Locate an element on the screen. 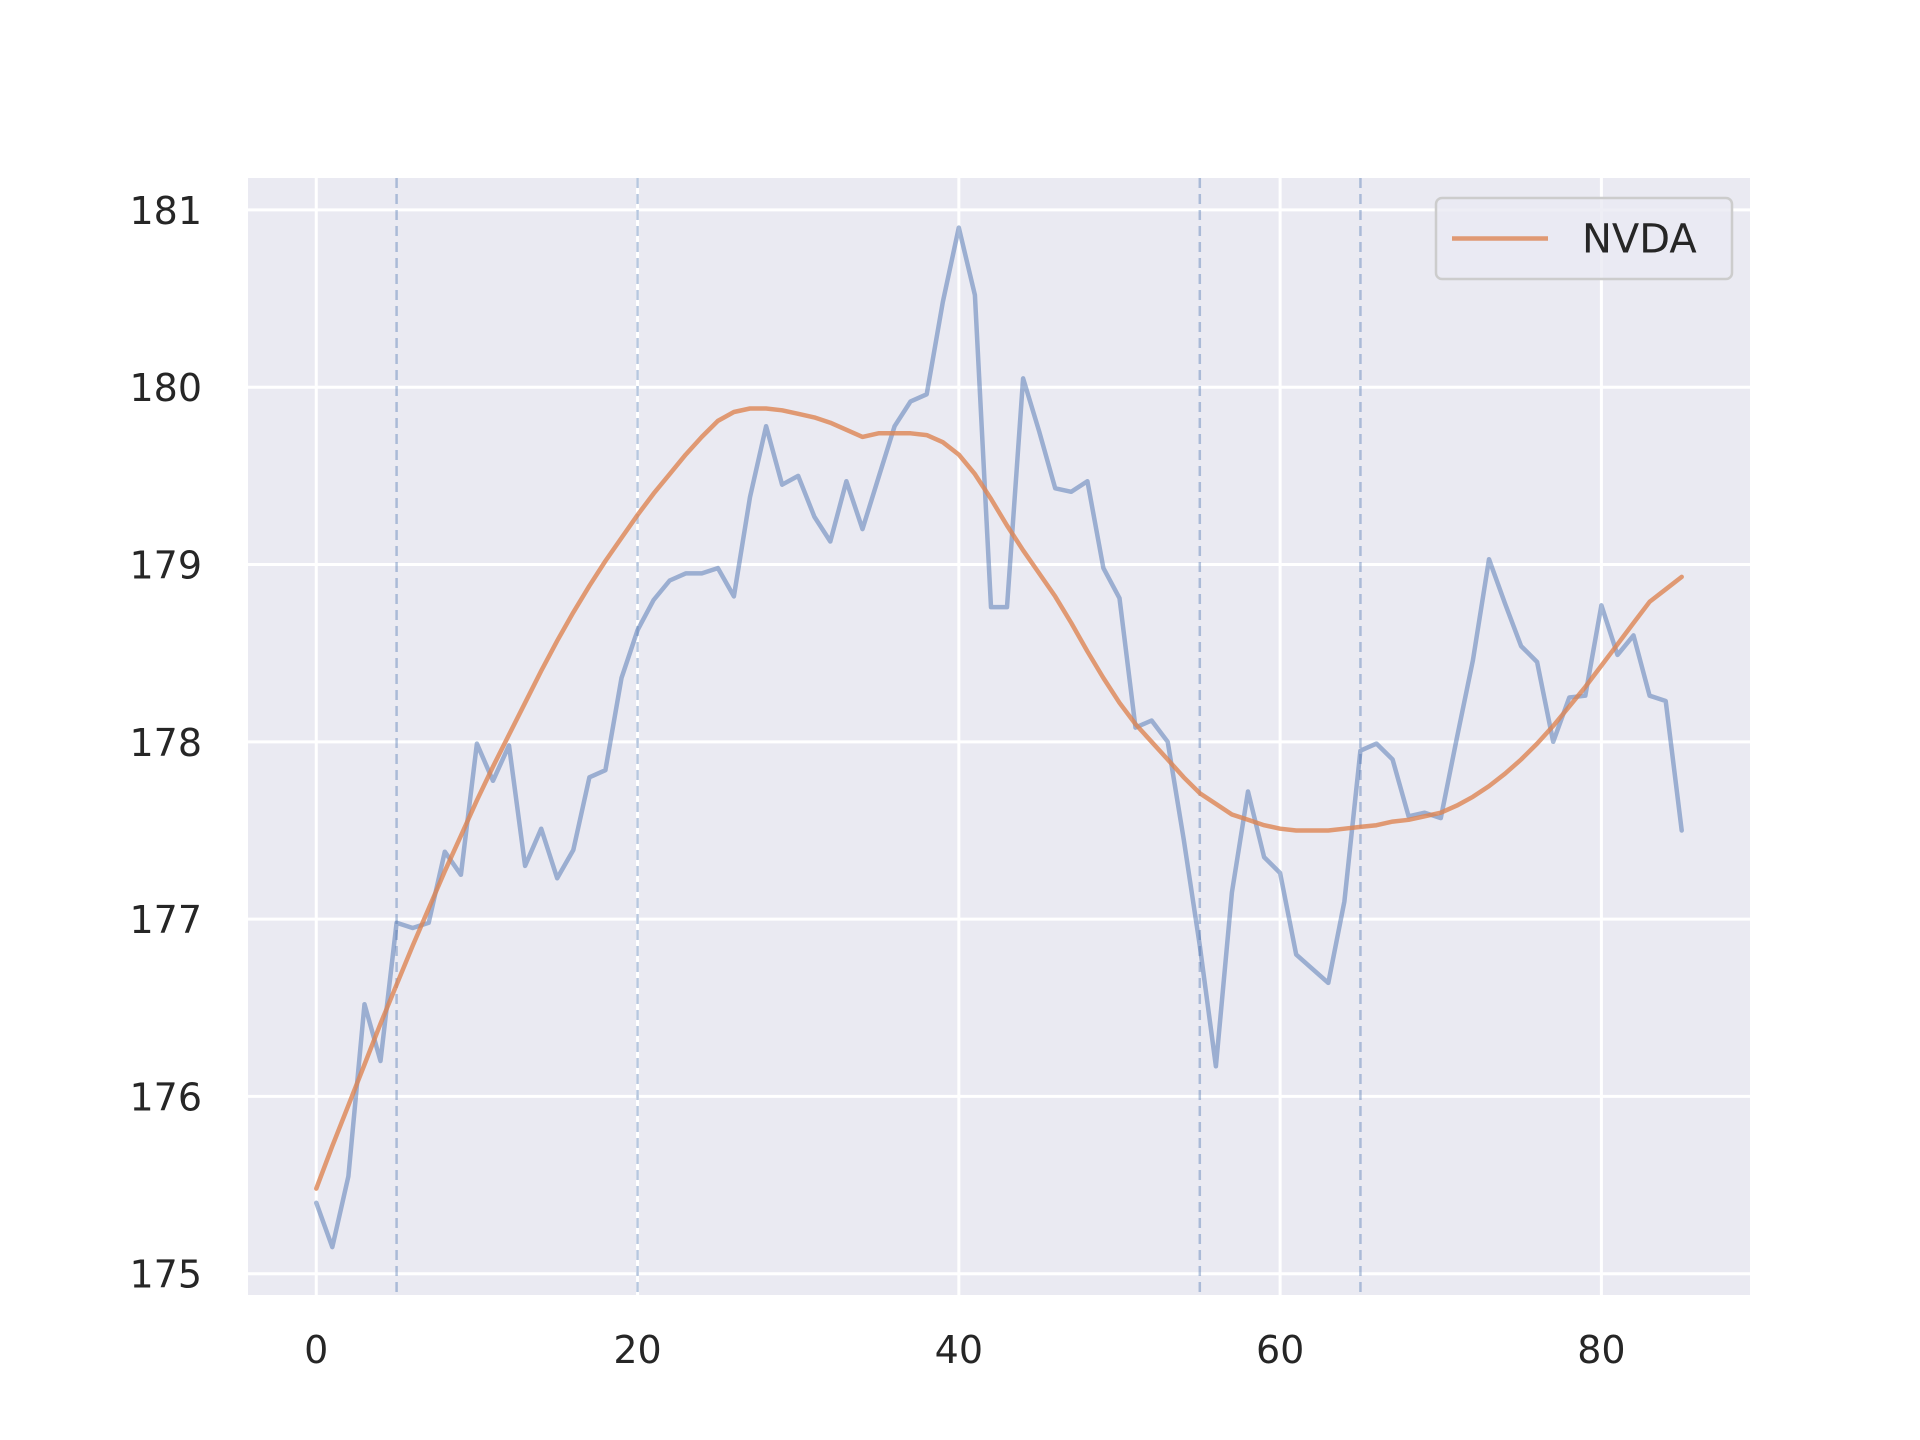 The image size is (1920, 1440). y-tick-label: 181 is located at coordinates (165, 211).